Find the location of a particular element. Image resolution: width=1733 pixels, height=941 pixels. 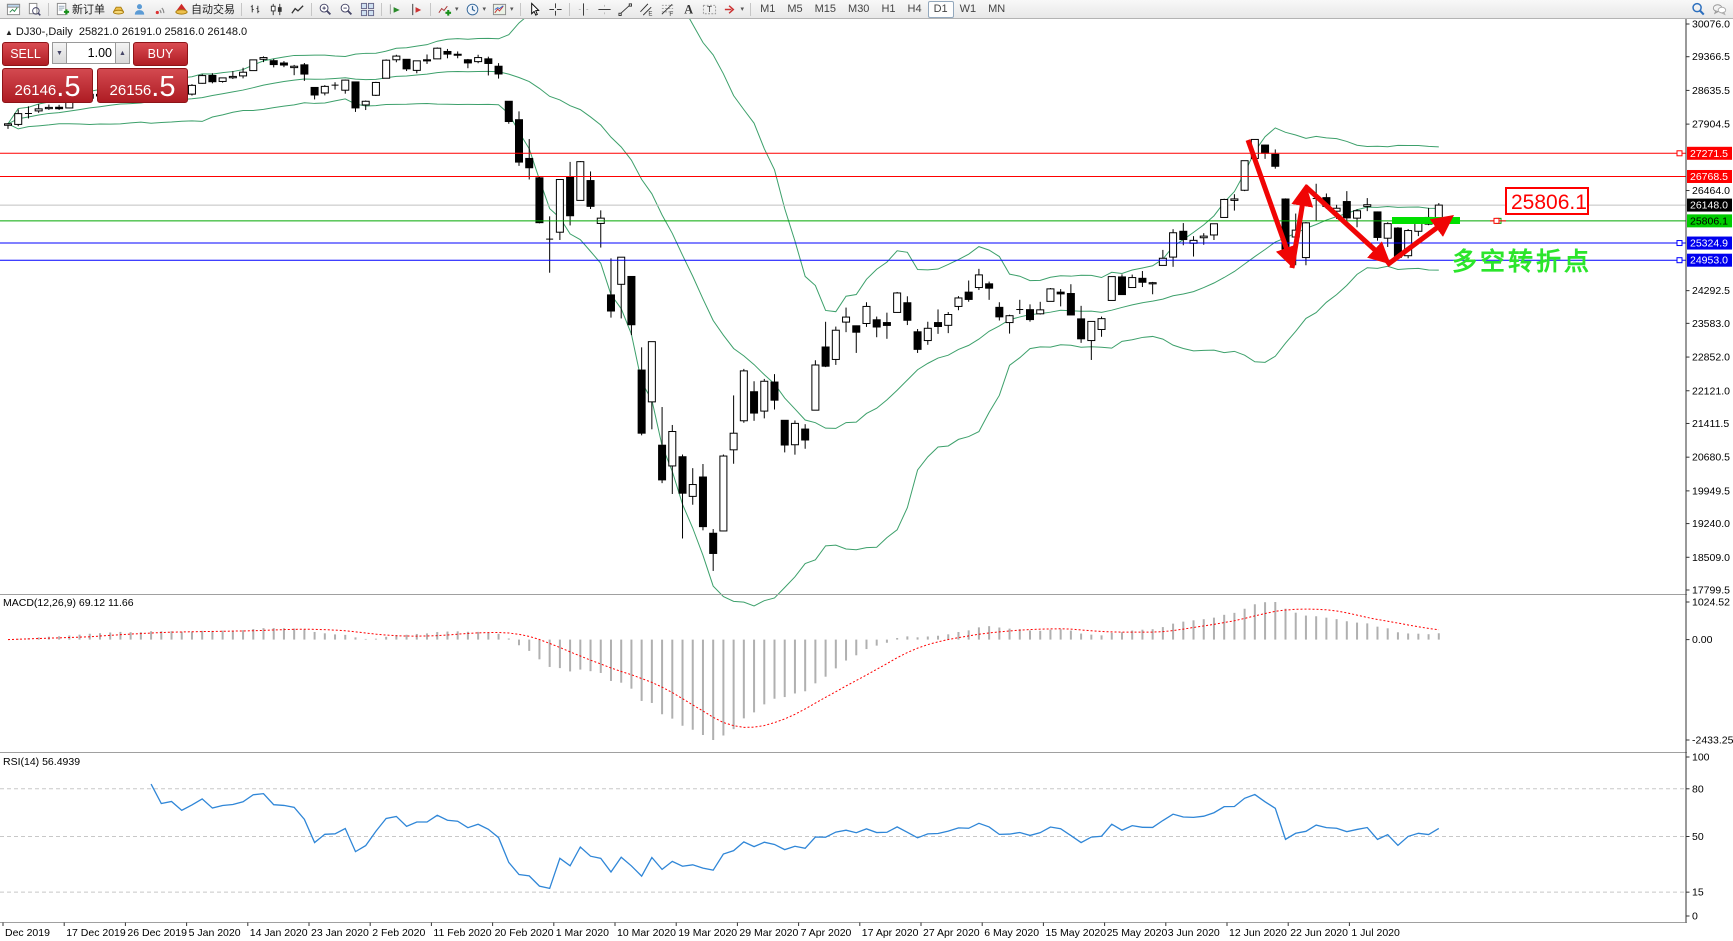

macd-tick-label: 0.00 is located at coordinates (1702, 640).